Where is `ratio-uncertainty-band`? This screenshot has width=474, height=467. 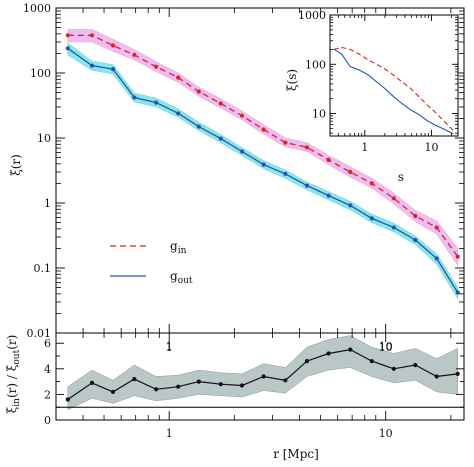 ratio-uncertainty-band is located at coordinates (262, 373).